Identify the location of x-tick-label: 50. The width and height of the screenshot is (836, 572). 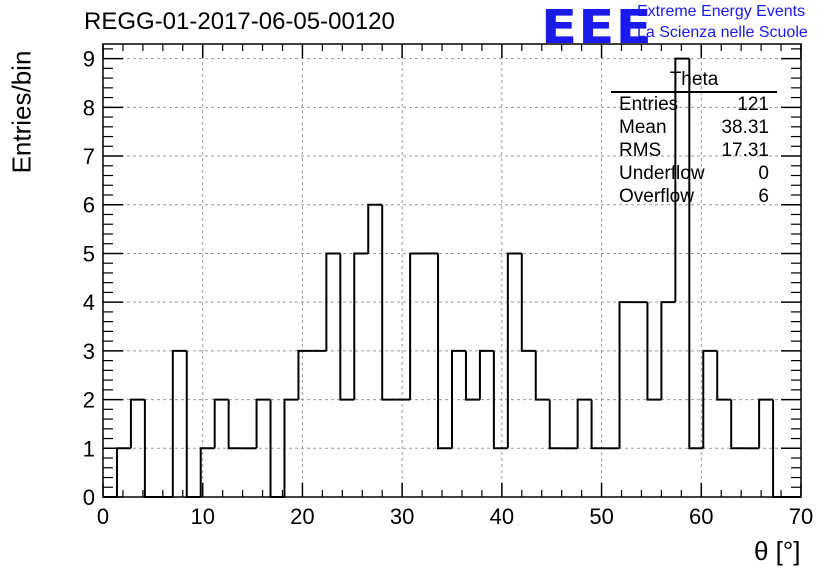
(601, 516).